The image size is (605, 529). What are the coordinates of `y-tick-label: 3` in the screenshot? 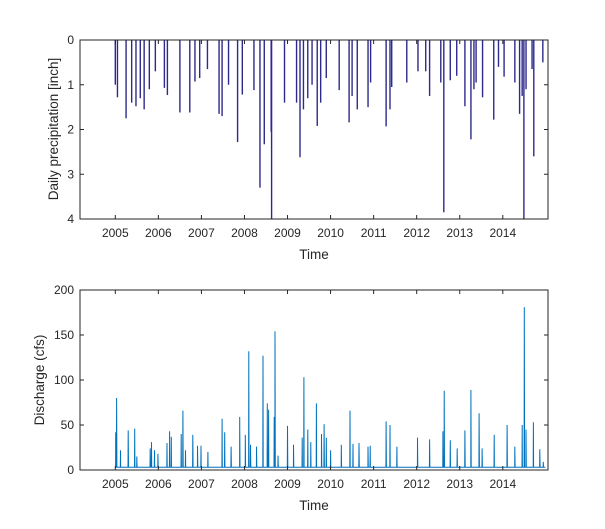 It's located at (70, 174).